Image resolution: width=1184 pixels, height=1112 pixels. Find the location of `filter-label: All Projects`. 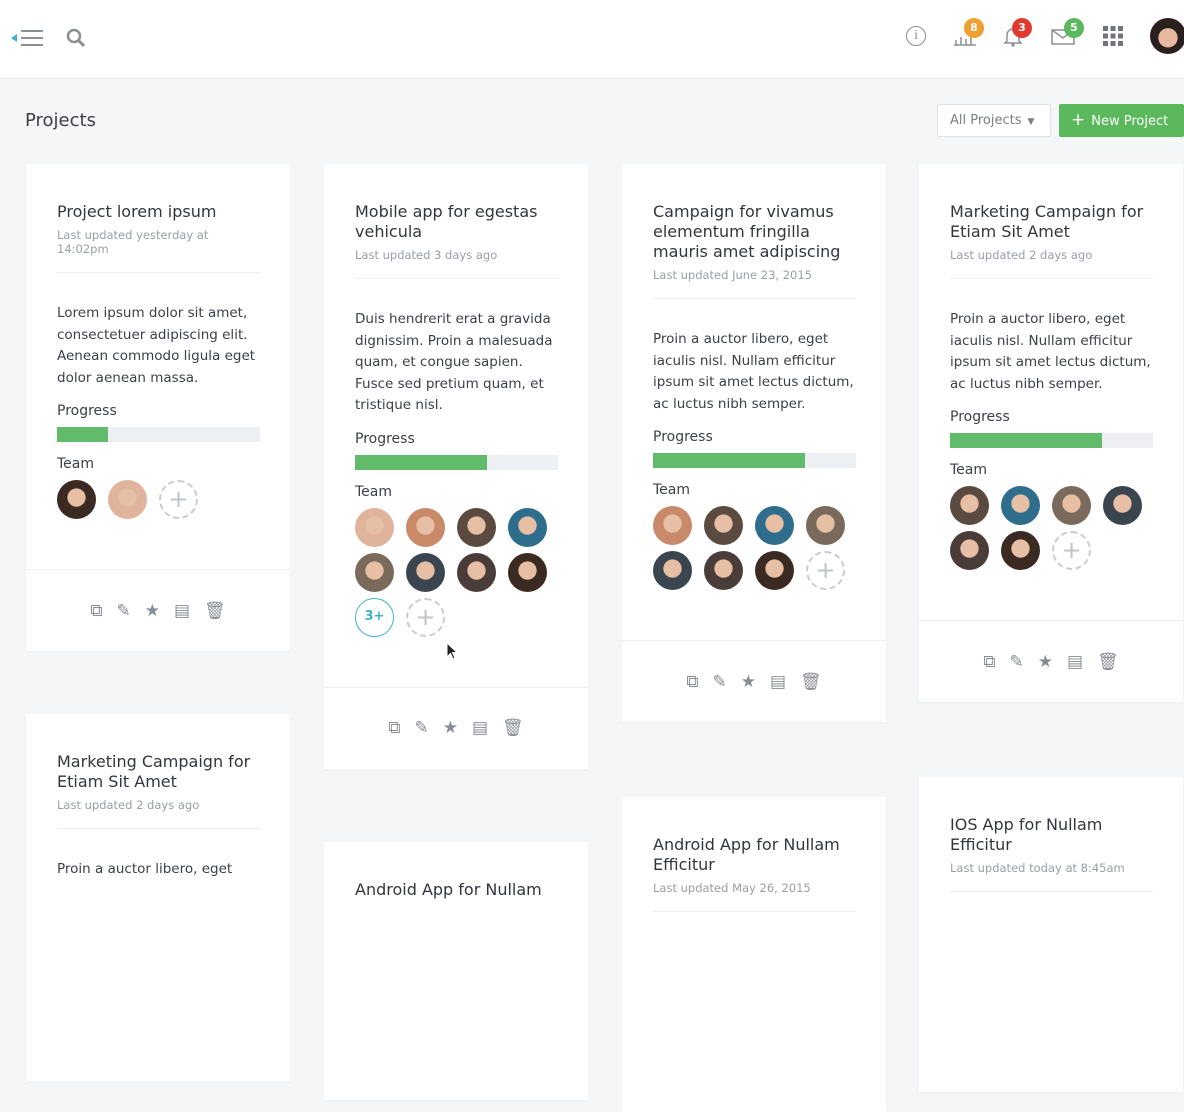

filter-label: All Projects is located at coordinates (986, 120).